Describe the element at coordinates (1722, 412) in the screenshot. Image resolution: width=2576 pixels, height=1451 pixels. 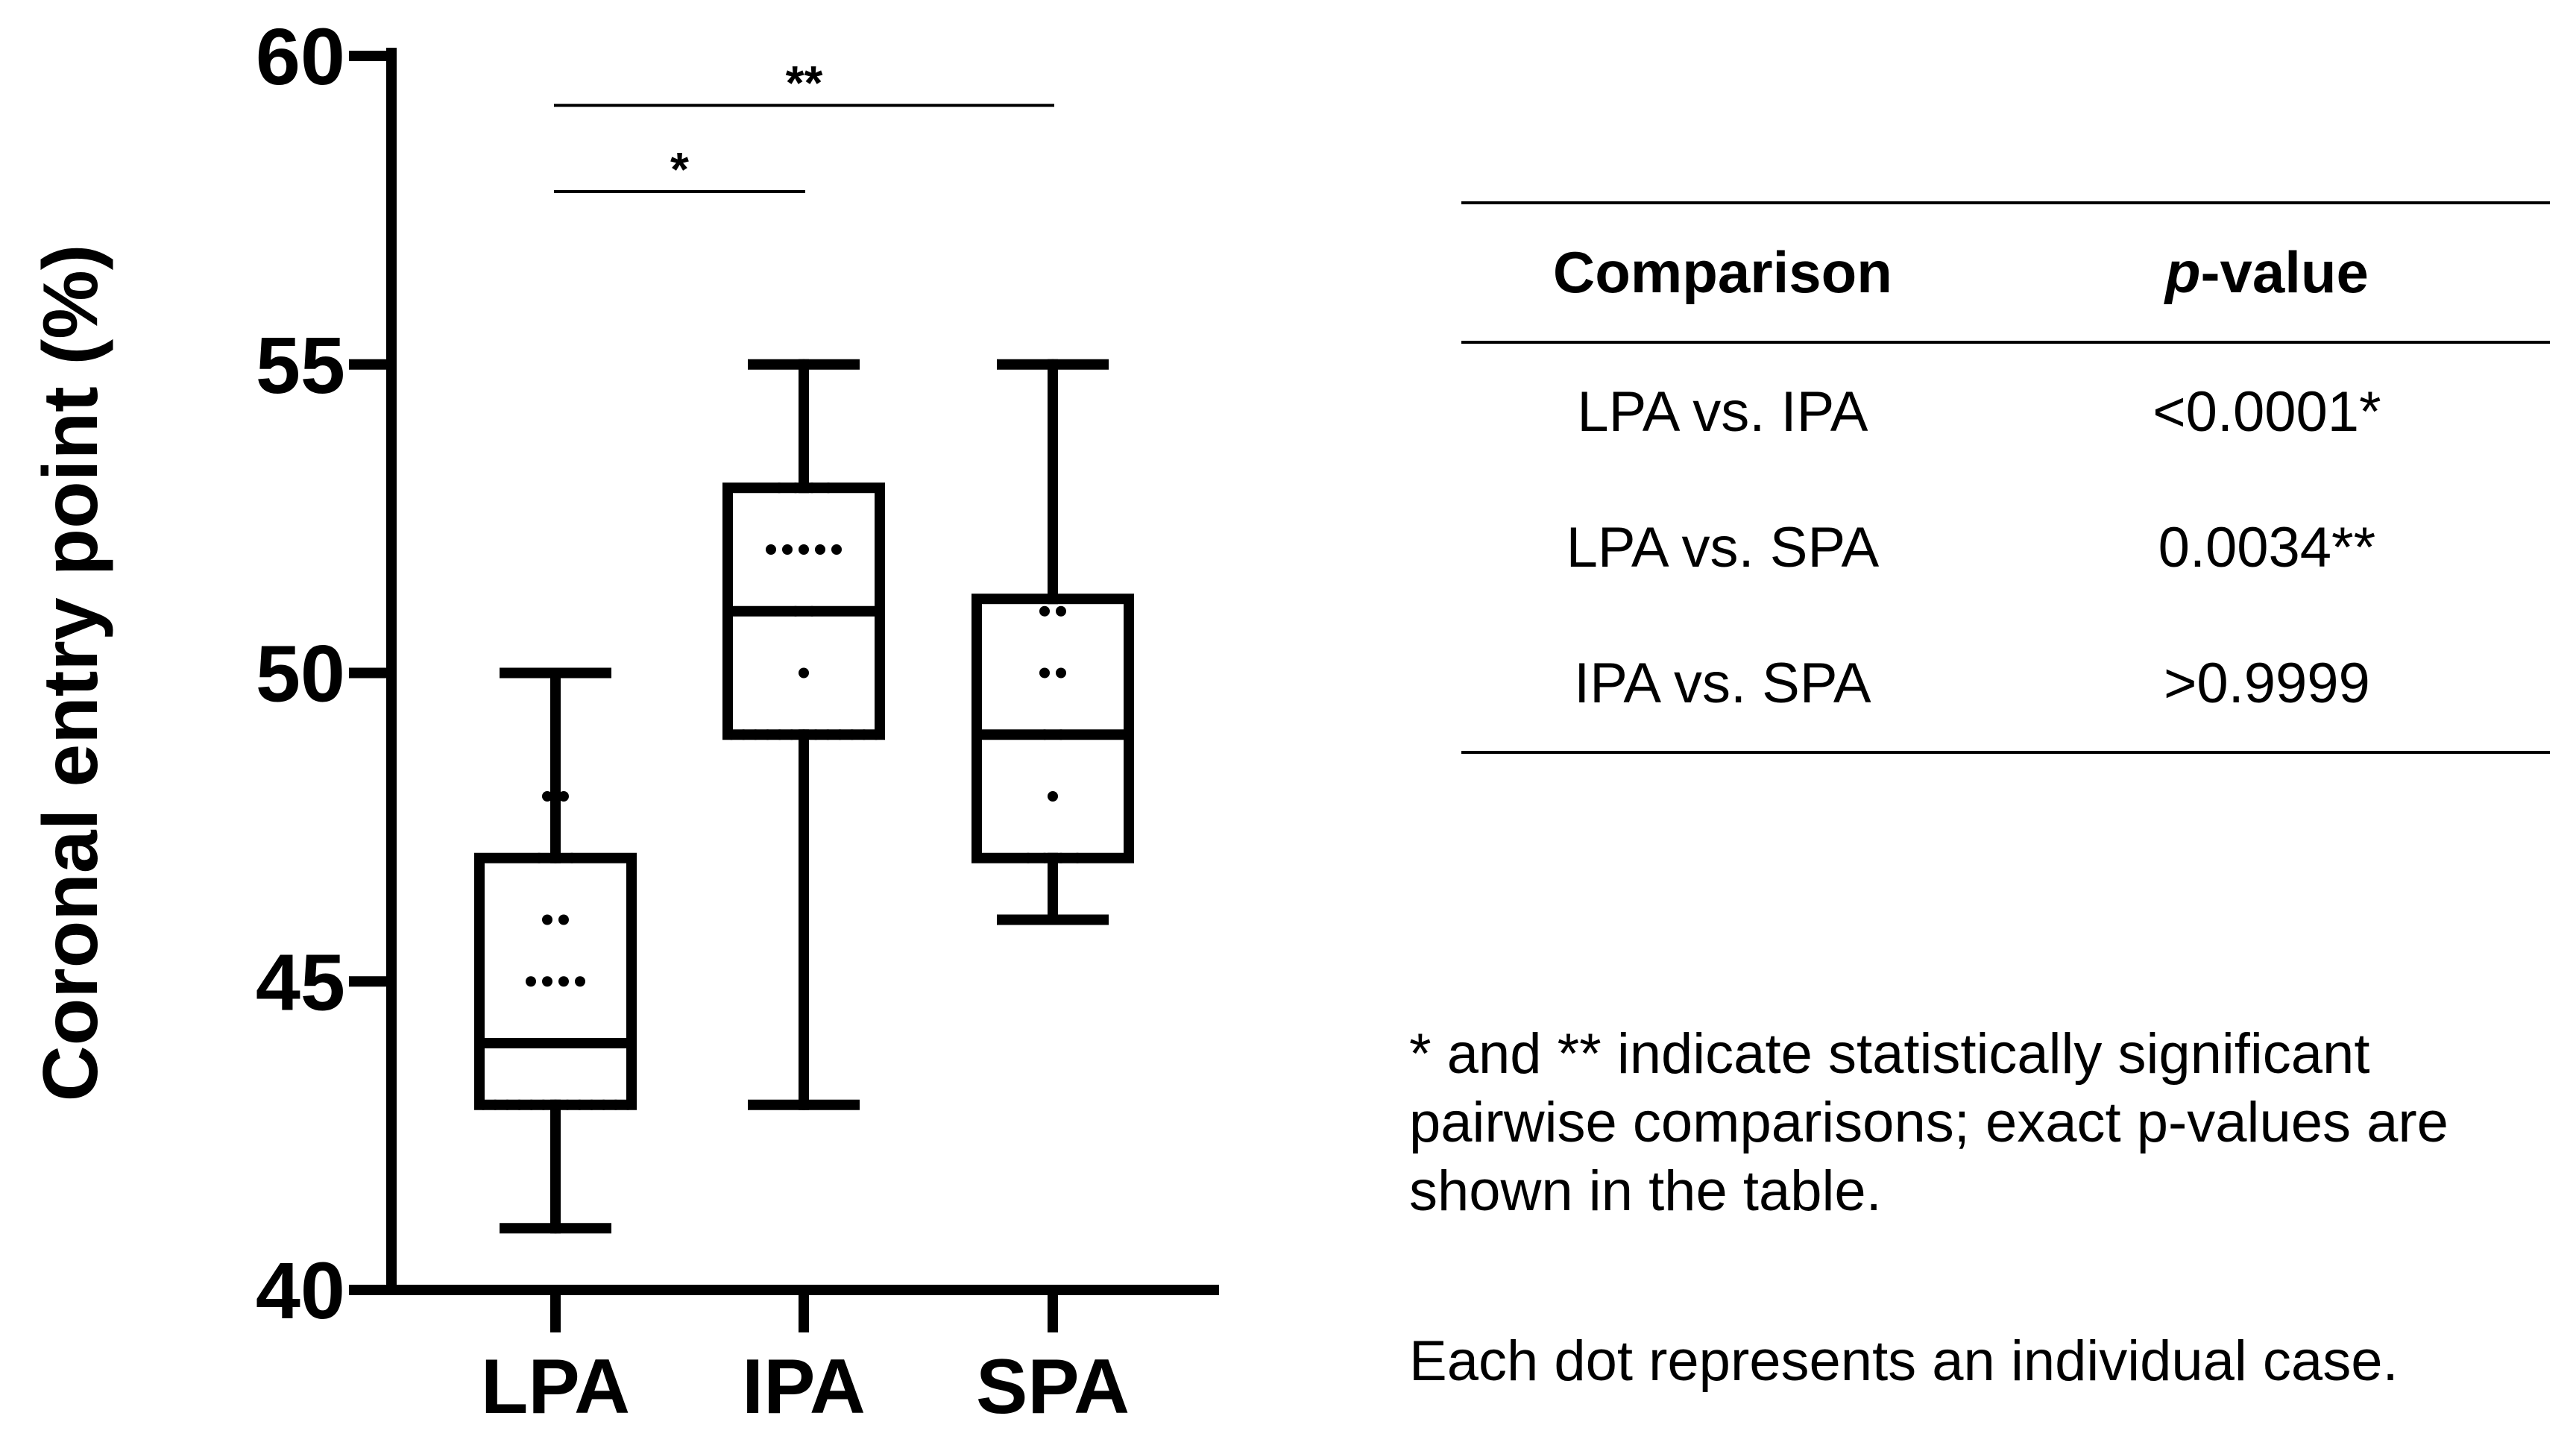
I see `comparison-cell: LPA vs. IPA` at that location.